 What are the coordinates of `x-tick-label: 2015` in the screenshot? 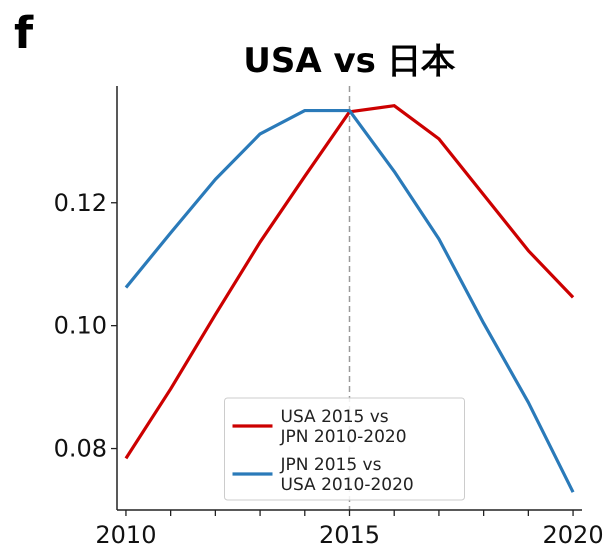 It's located at (349, 535).